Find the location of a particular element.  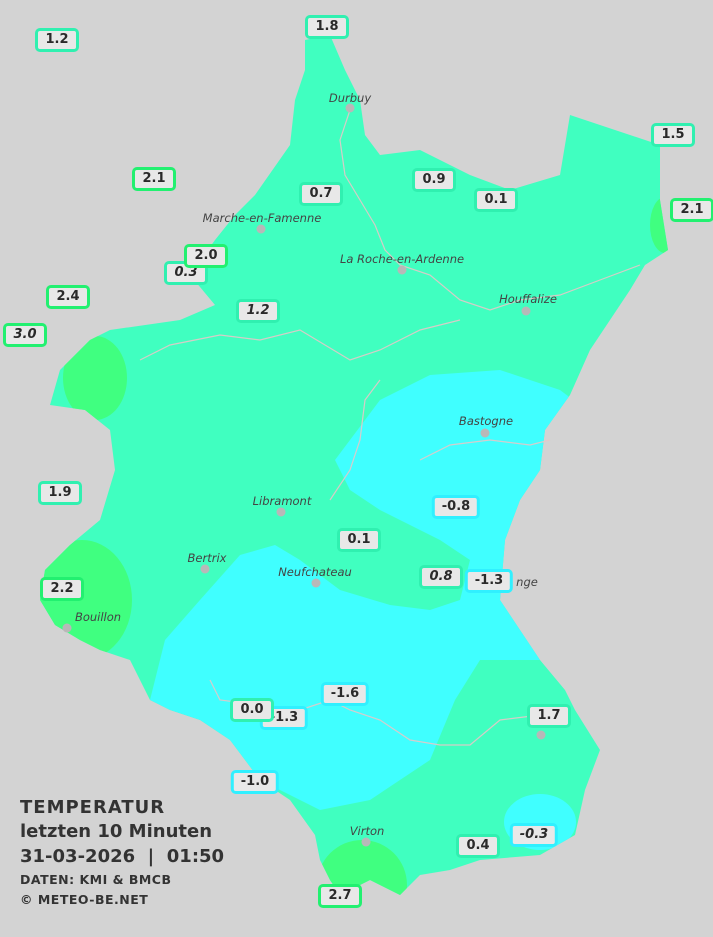

station-temperature-badge: 1.5 is located at coordinates (673, 135).